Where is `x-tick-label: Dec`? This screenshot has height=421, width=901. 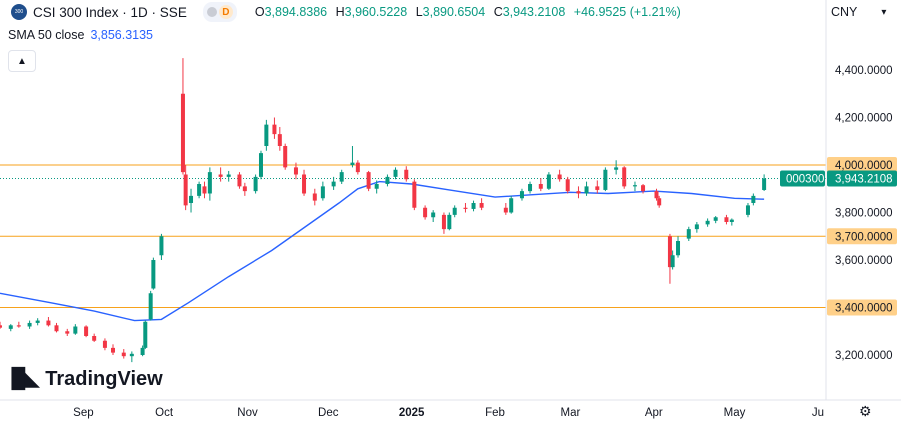 x-tick-label: Dec is located at coordinates (328, 413).